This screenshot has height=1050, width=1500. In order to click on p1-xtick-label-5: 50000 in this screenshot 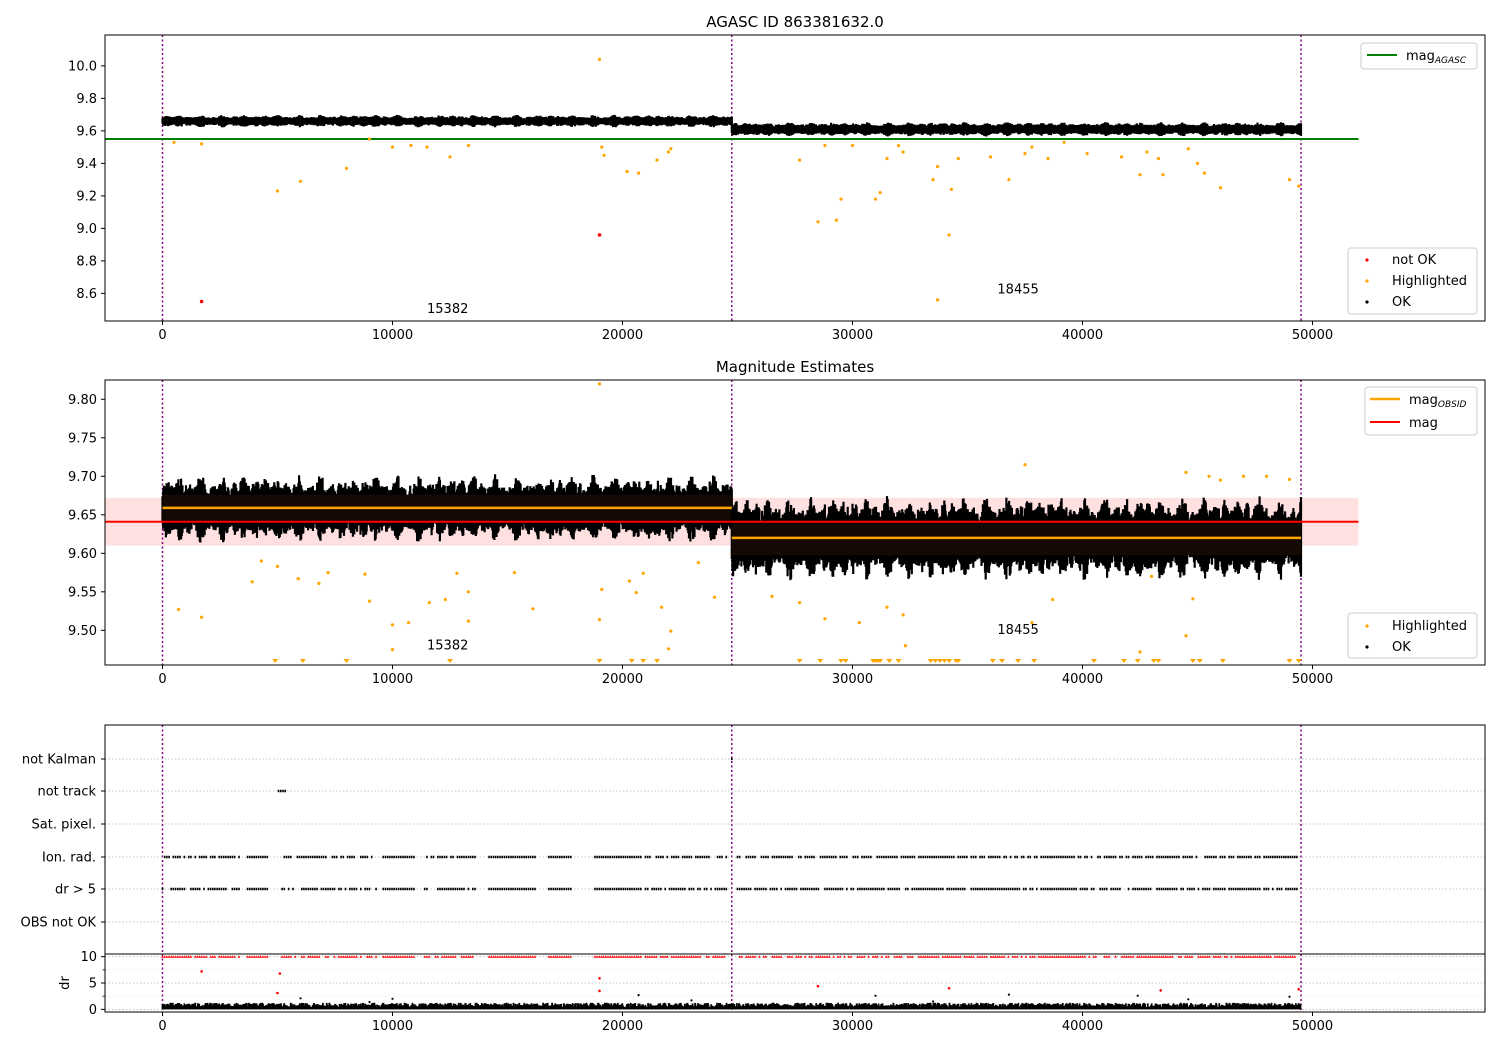, I will do `click(1312, 335)`.